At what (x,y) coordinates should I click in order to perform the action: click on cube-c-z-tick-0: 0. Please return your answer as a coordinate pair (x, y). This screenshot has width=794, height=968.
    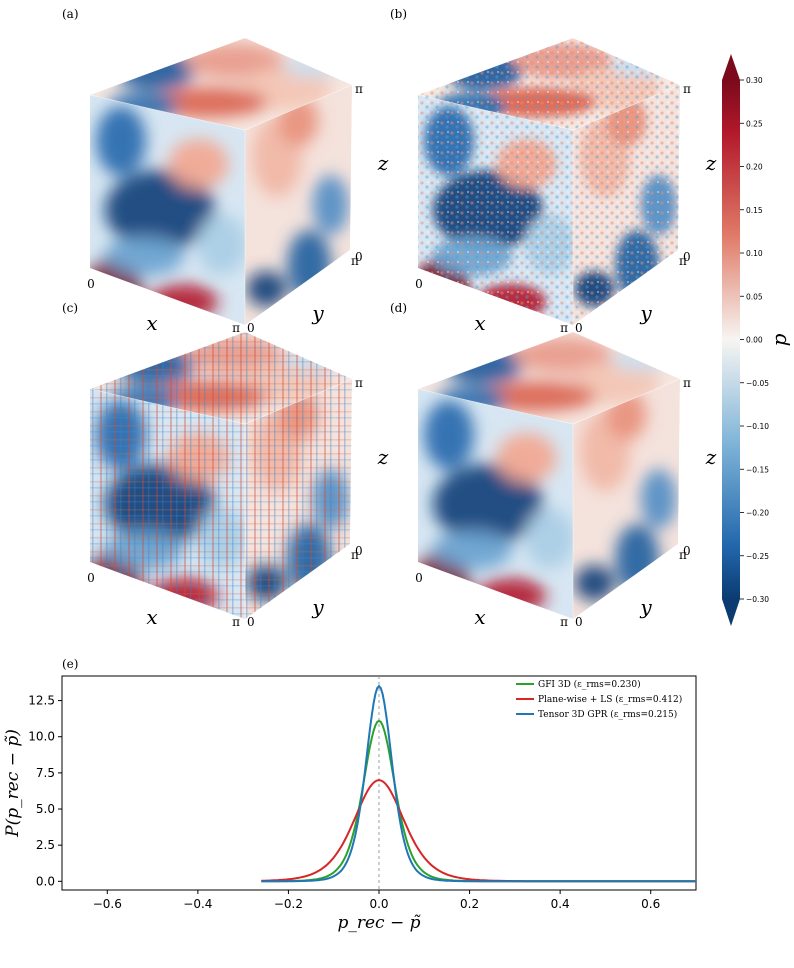
    Looking at the image, I should click on (359, 551).